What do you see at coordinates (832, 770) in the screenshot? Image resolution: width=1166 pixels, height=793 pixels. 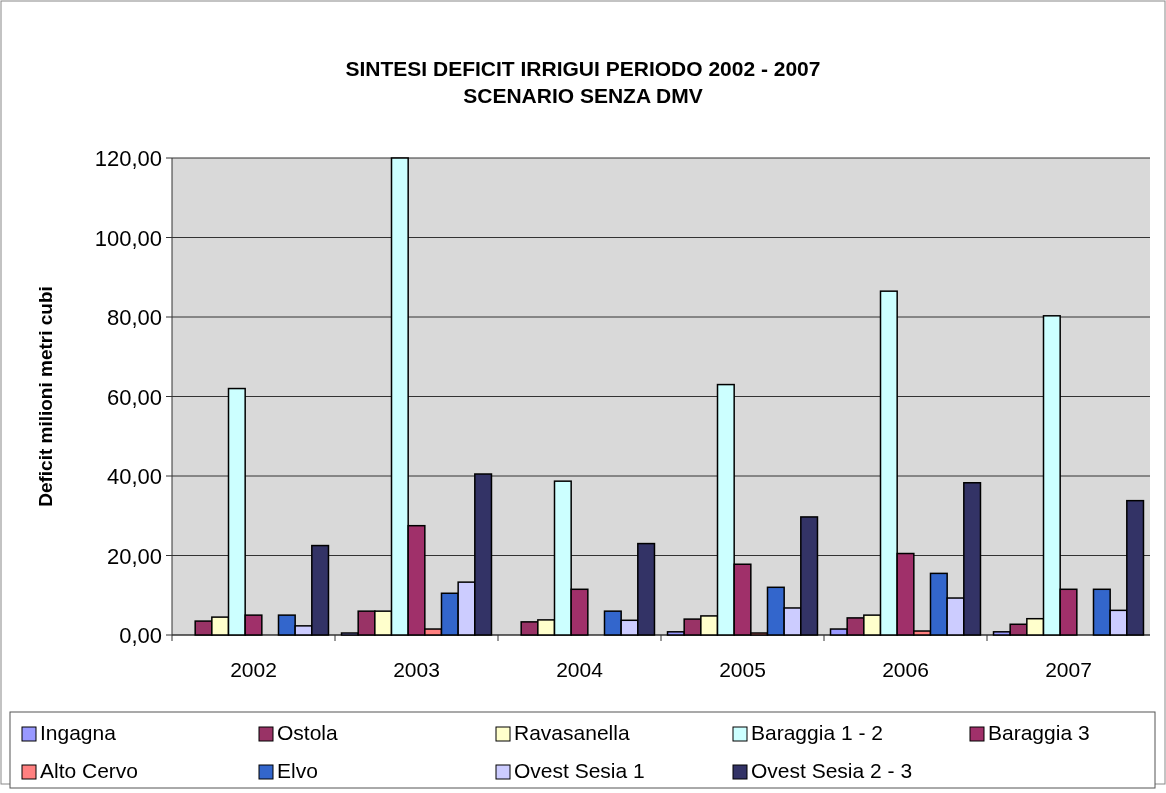 I see `legend-label: Ovest Sesia 2 - 3` at bounding box center [832, 770].